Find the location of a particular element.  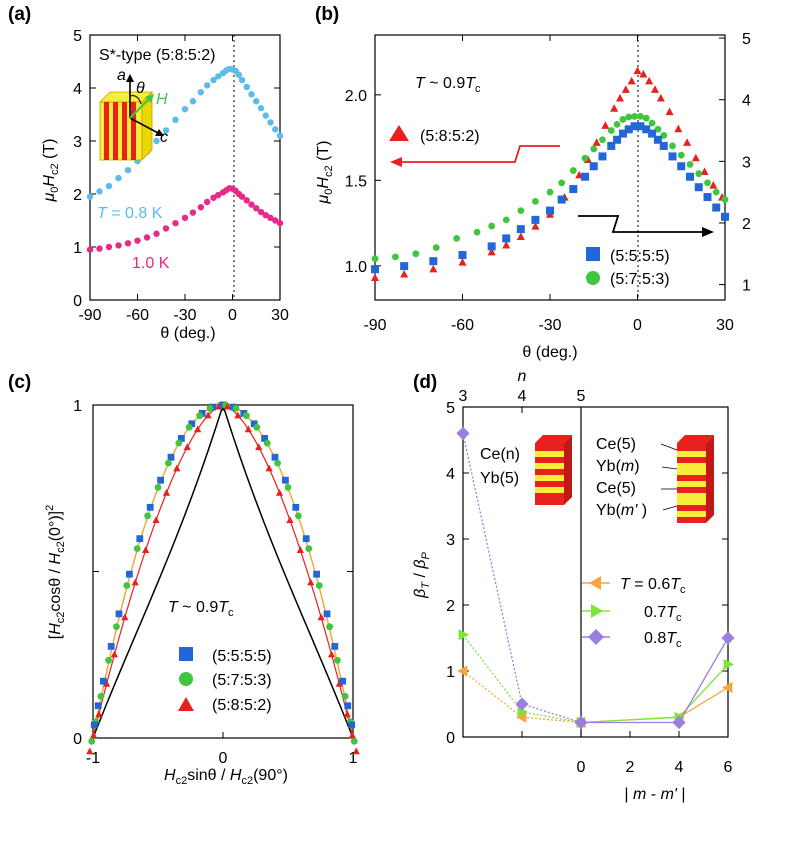

inset-right-label-3: Yb(m' ) is located at coordinates (621, 510).